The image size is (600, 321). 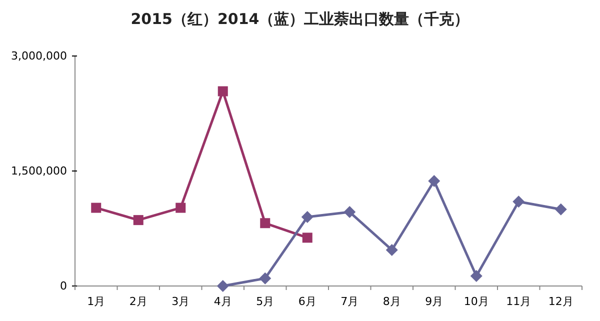 I want to click on x-tick-label: 6月, so click(x=307, y=301).